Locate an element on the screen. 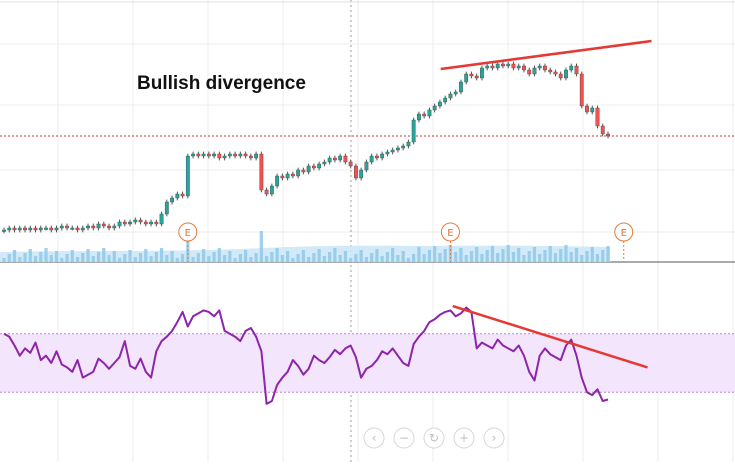 The image size is (735, 465). chevron-right-icon-circle is located at coordinates (494, 438).